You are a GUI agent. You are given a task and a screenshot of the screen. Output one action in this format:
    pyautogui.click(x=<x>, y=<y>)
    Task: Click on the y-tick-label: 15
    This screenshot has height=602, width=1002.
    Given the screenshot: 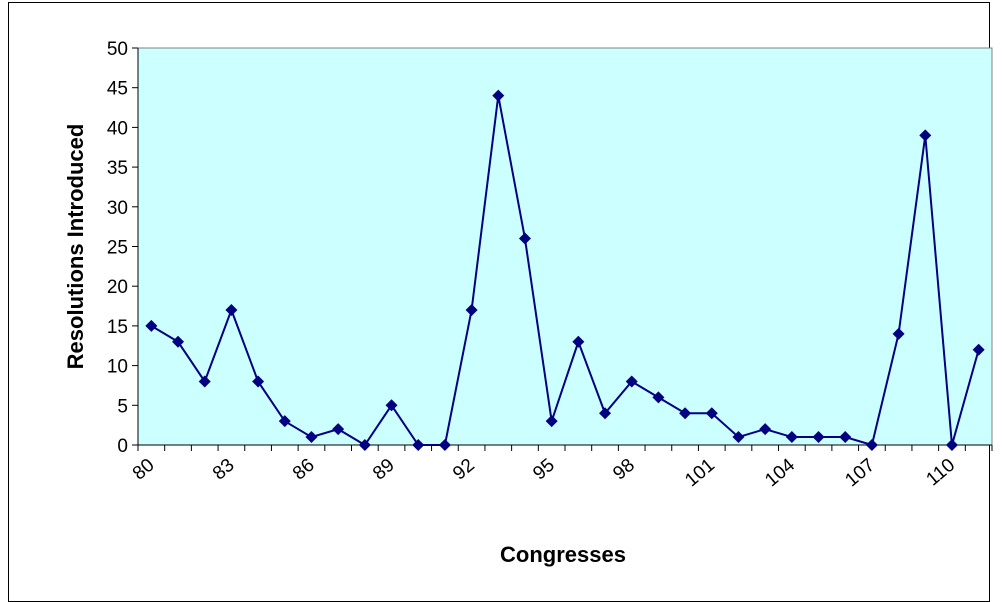 What is the action you would take?
    pyautogui.click(x=117, y=327)
    